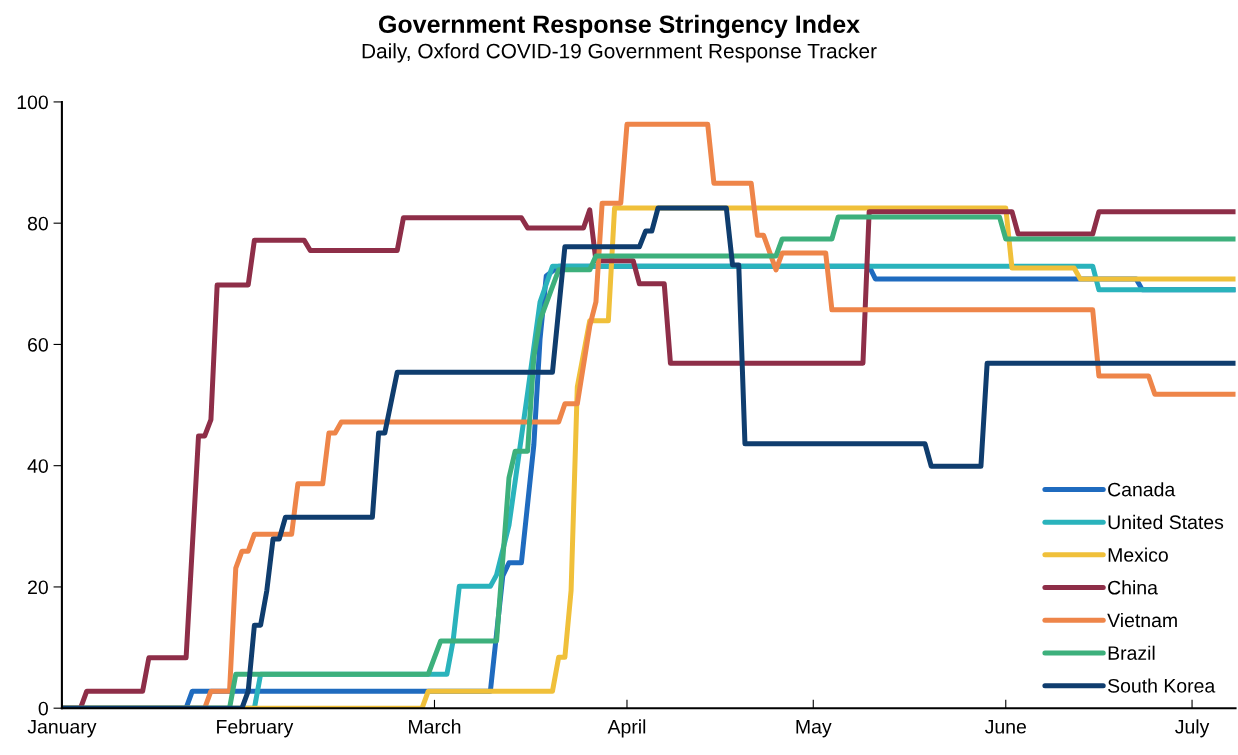 The width and height of the screenshot is (1238, 755). I want to click on x-tick-label: January, so click(62, 729).